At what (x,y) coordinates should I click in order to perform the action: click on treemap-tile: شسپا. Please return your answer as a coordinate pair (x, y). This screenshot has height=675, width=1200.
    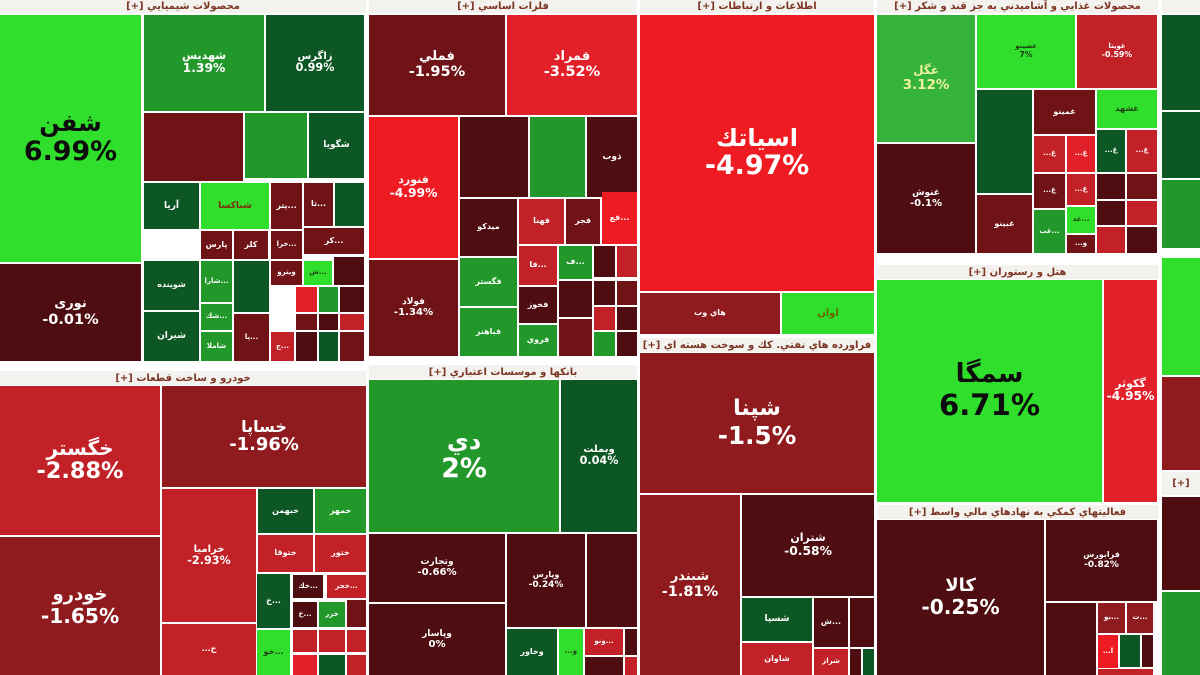
    Looking at the image, I should click on (777, 619).